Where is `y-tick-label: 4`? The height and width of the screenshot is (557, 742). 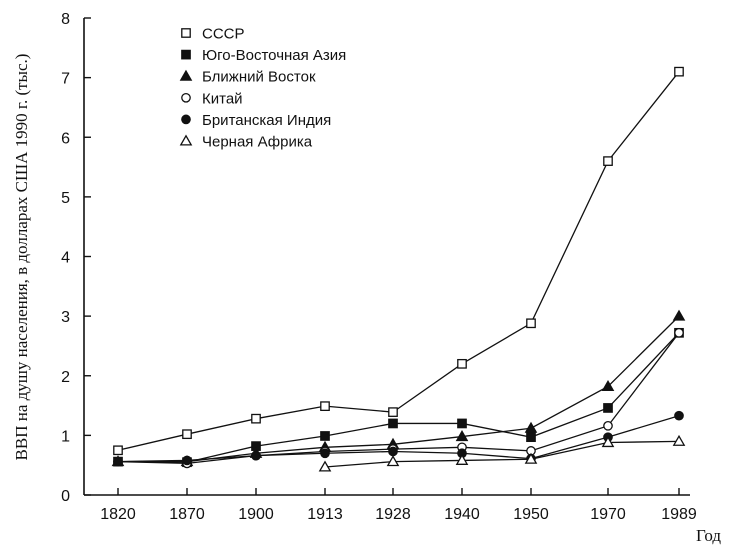 y-tick-label: 4 is located at coordinates (65, 258).